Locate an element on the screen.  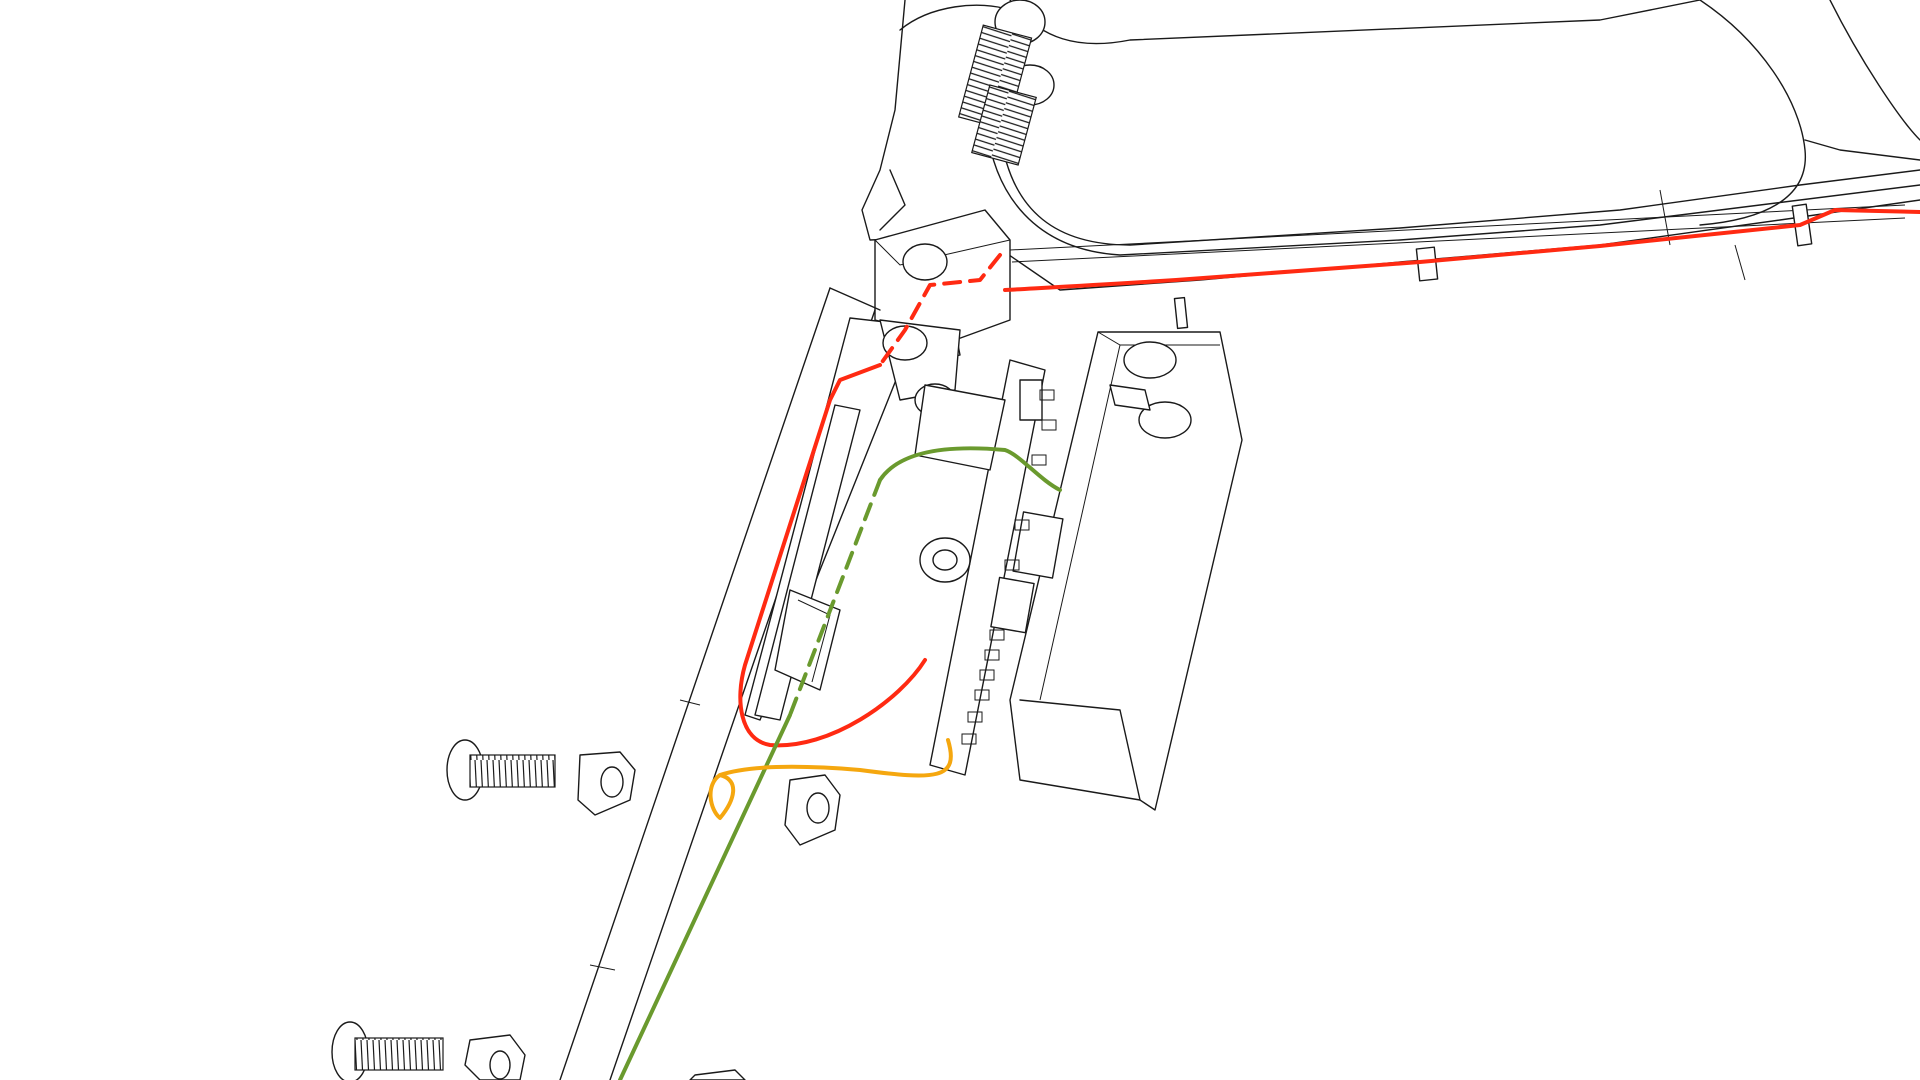
red-wire-hidden-segment is located at coordinates (940, 310).